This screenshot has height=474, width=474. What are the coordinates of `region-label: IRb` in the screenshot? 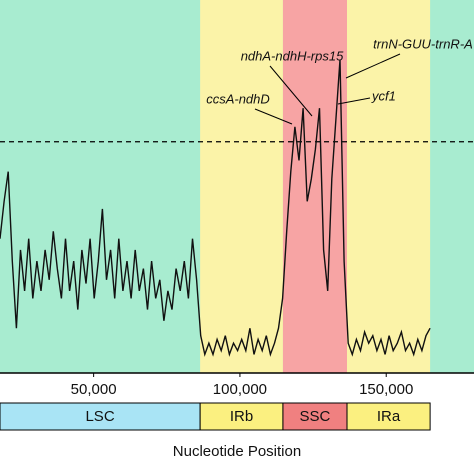 It's located at (241, 416).